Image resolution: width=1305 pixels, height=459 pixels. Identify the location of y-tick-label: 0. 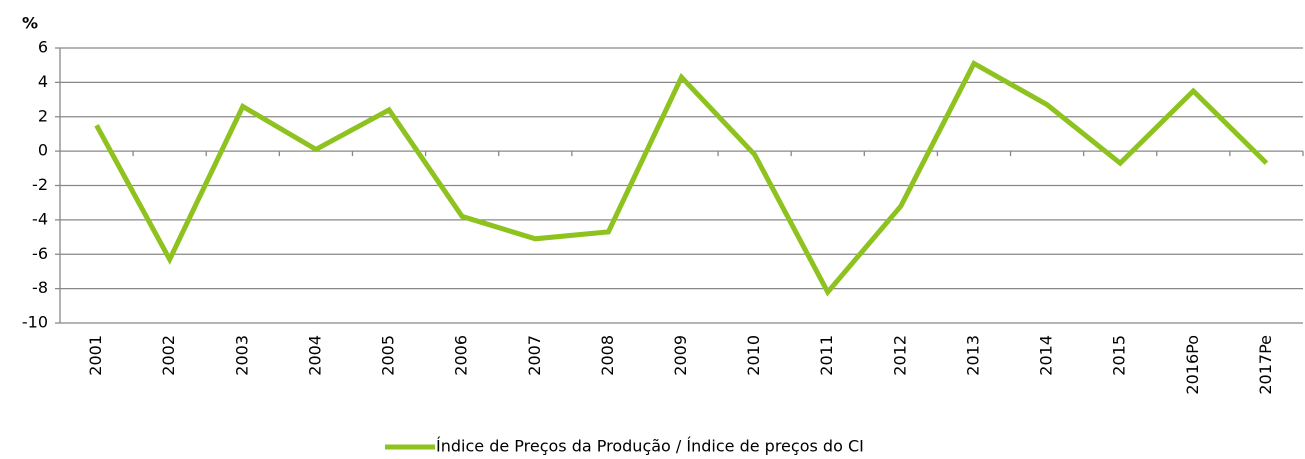
(43, 150).